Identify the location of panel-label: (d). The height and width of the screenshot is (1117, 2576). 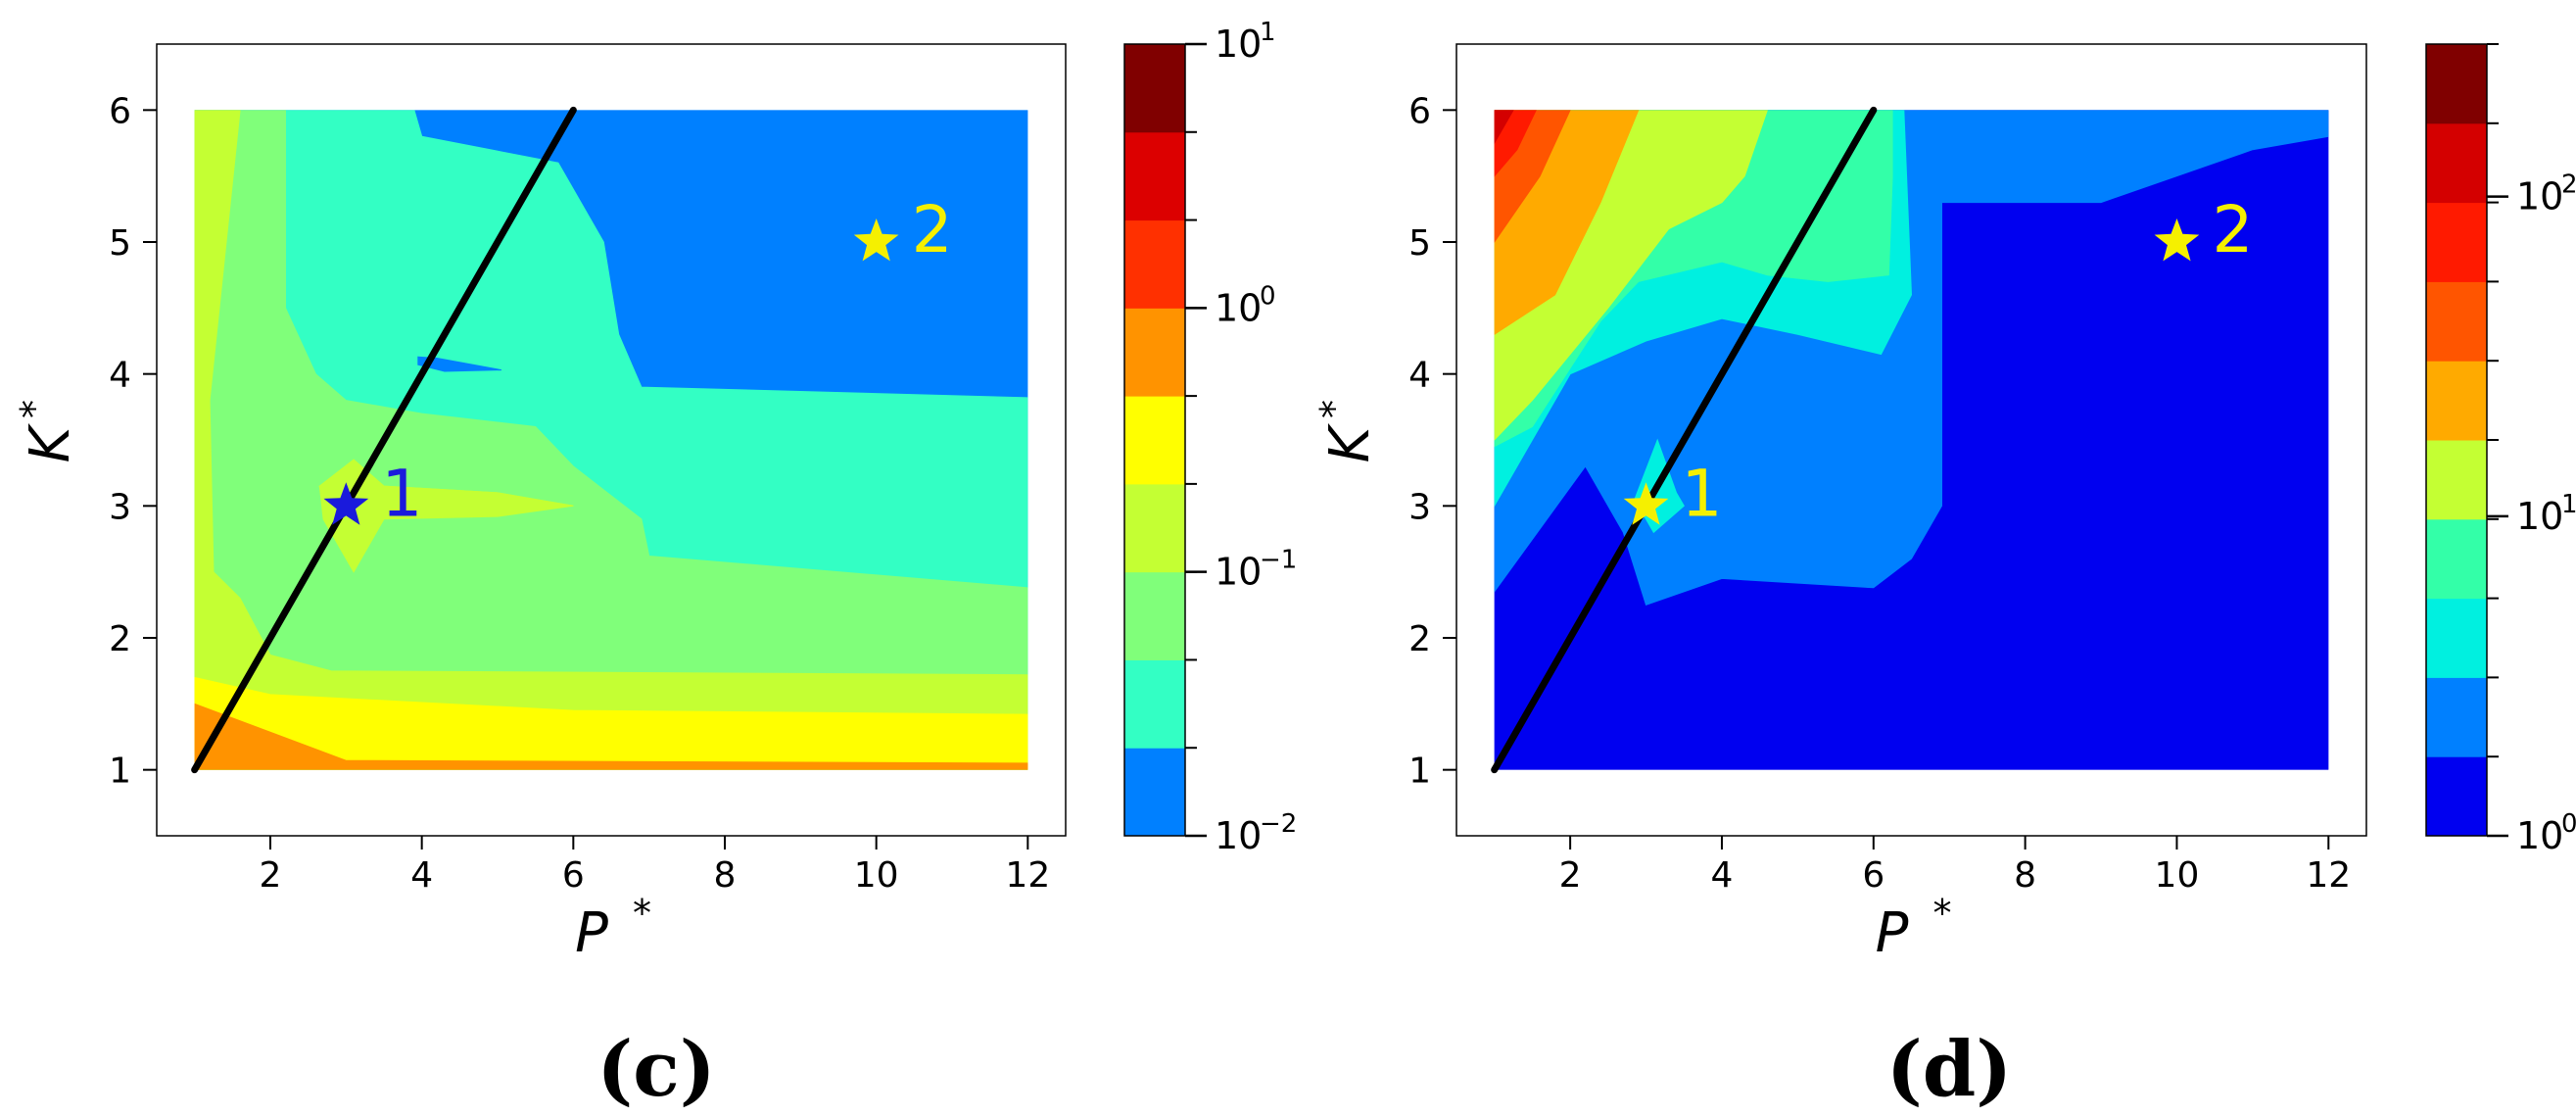
(1949, 1070).